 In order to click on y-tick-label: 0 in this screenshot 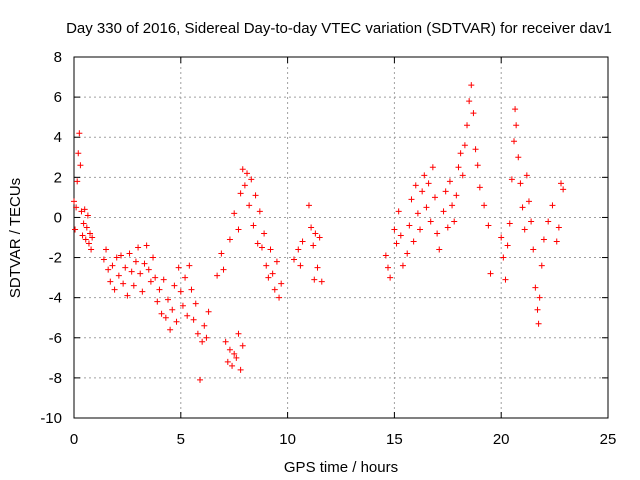, I will do `click(58, 217)`.